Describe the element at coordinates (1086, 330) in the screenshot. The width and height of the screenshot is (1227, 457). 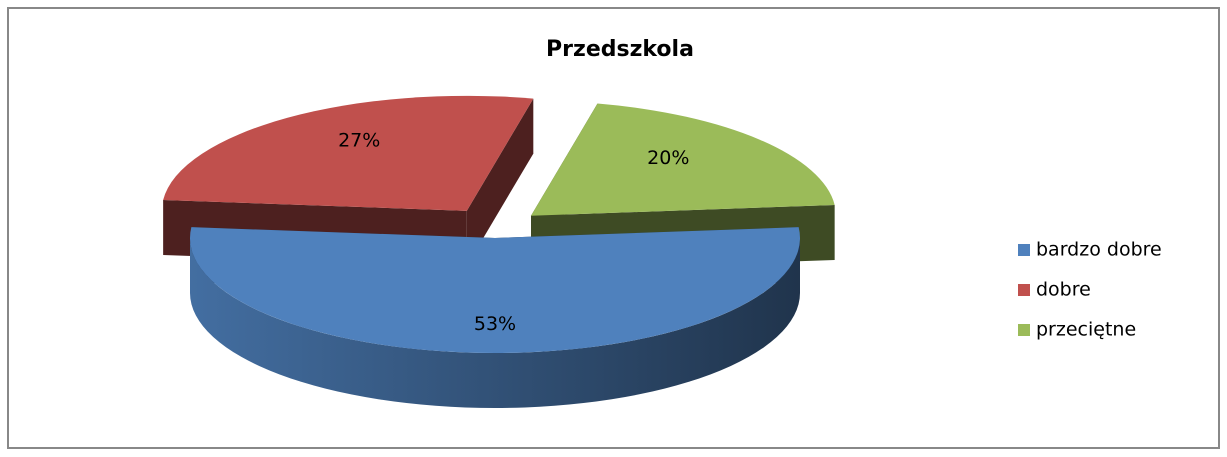
I see `legend-label: przeciętne` at that location.